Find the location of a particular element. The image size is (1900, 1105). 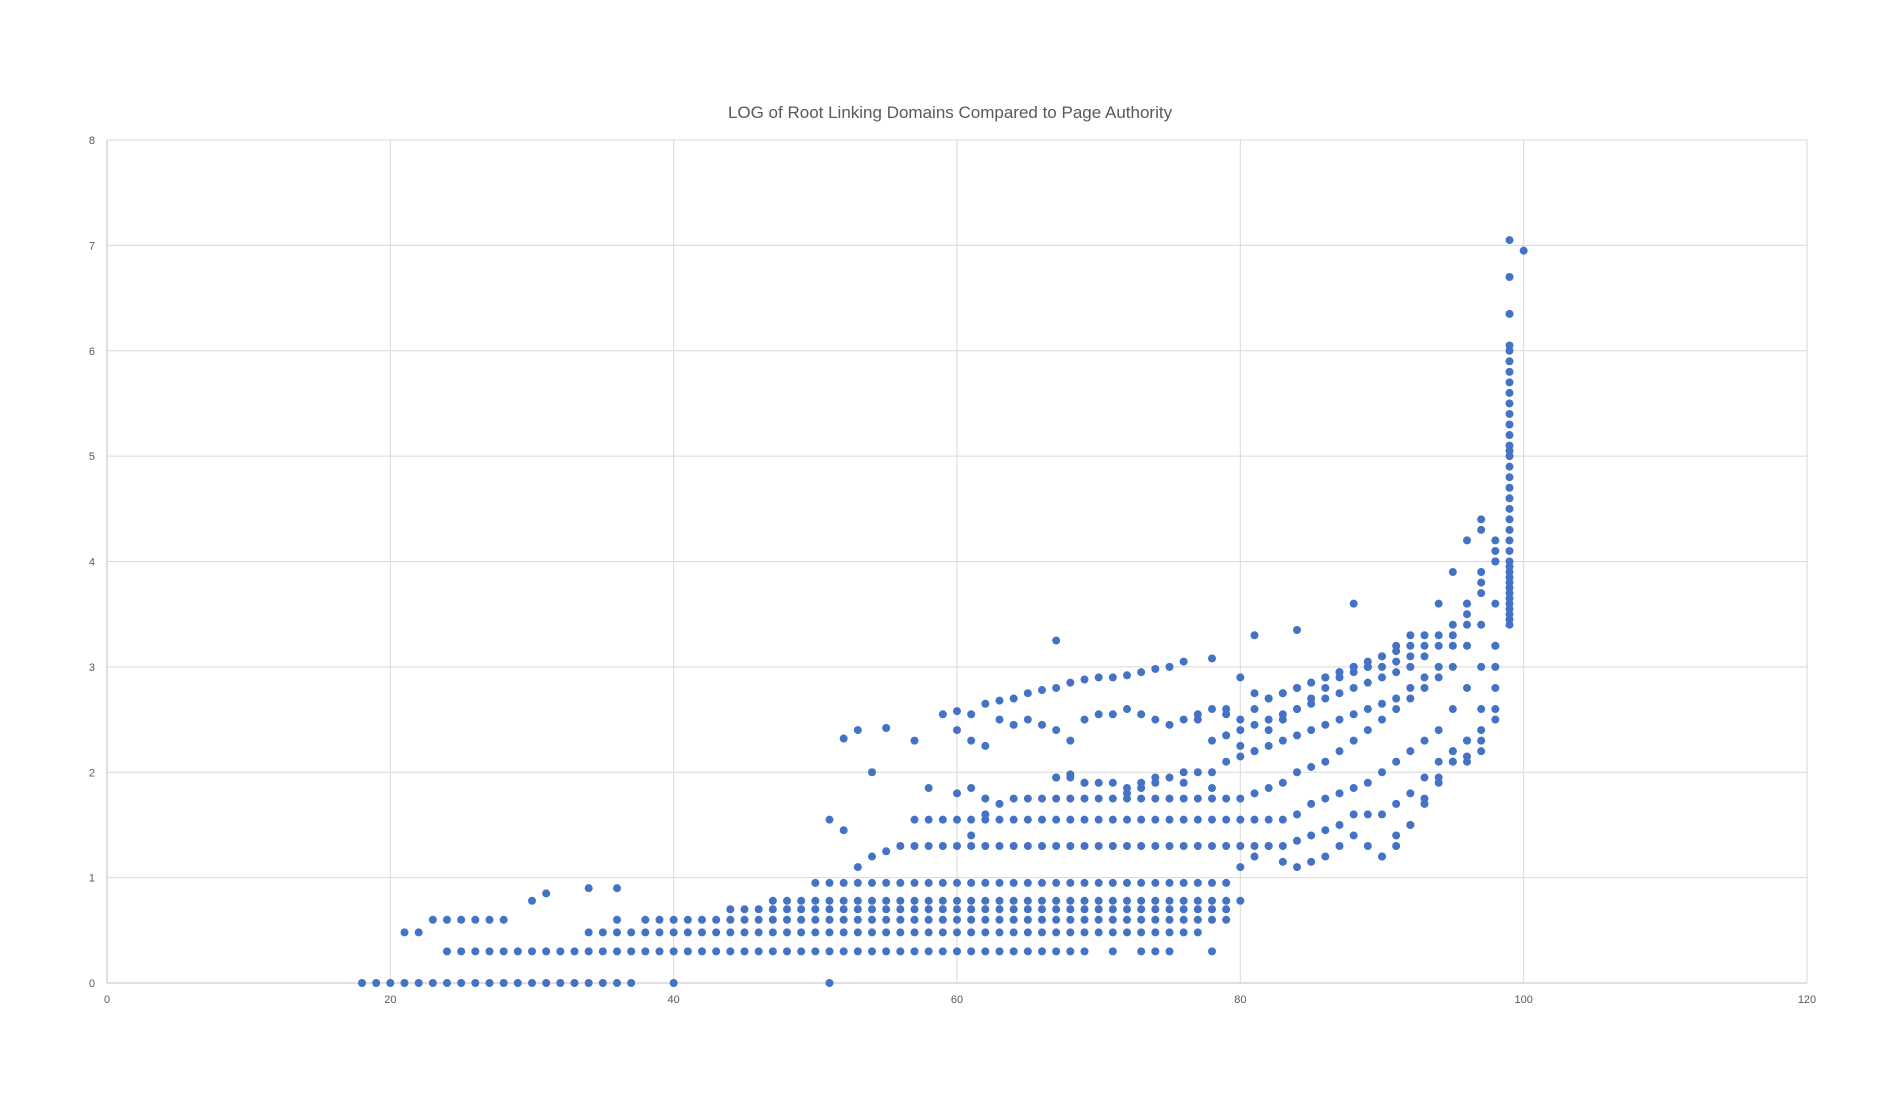

y-tick-label: 7 is located at coordinates (92, 246).